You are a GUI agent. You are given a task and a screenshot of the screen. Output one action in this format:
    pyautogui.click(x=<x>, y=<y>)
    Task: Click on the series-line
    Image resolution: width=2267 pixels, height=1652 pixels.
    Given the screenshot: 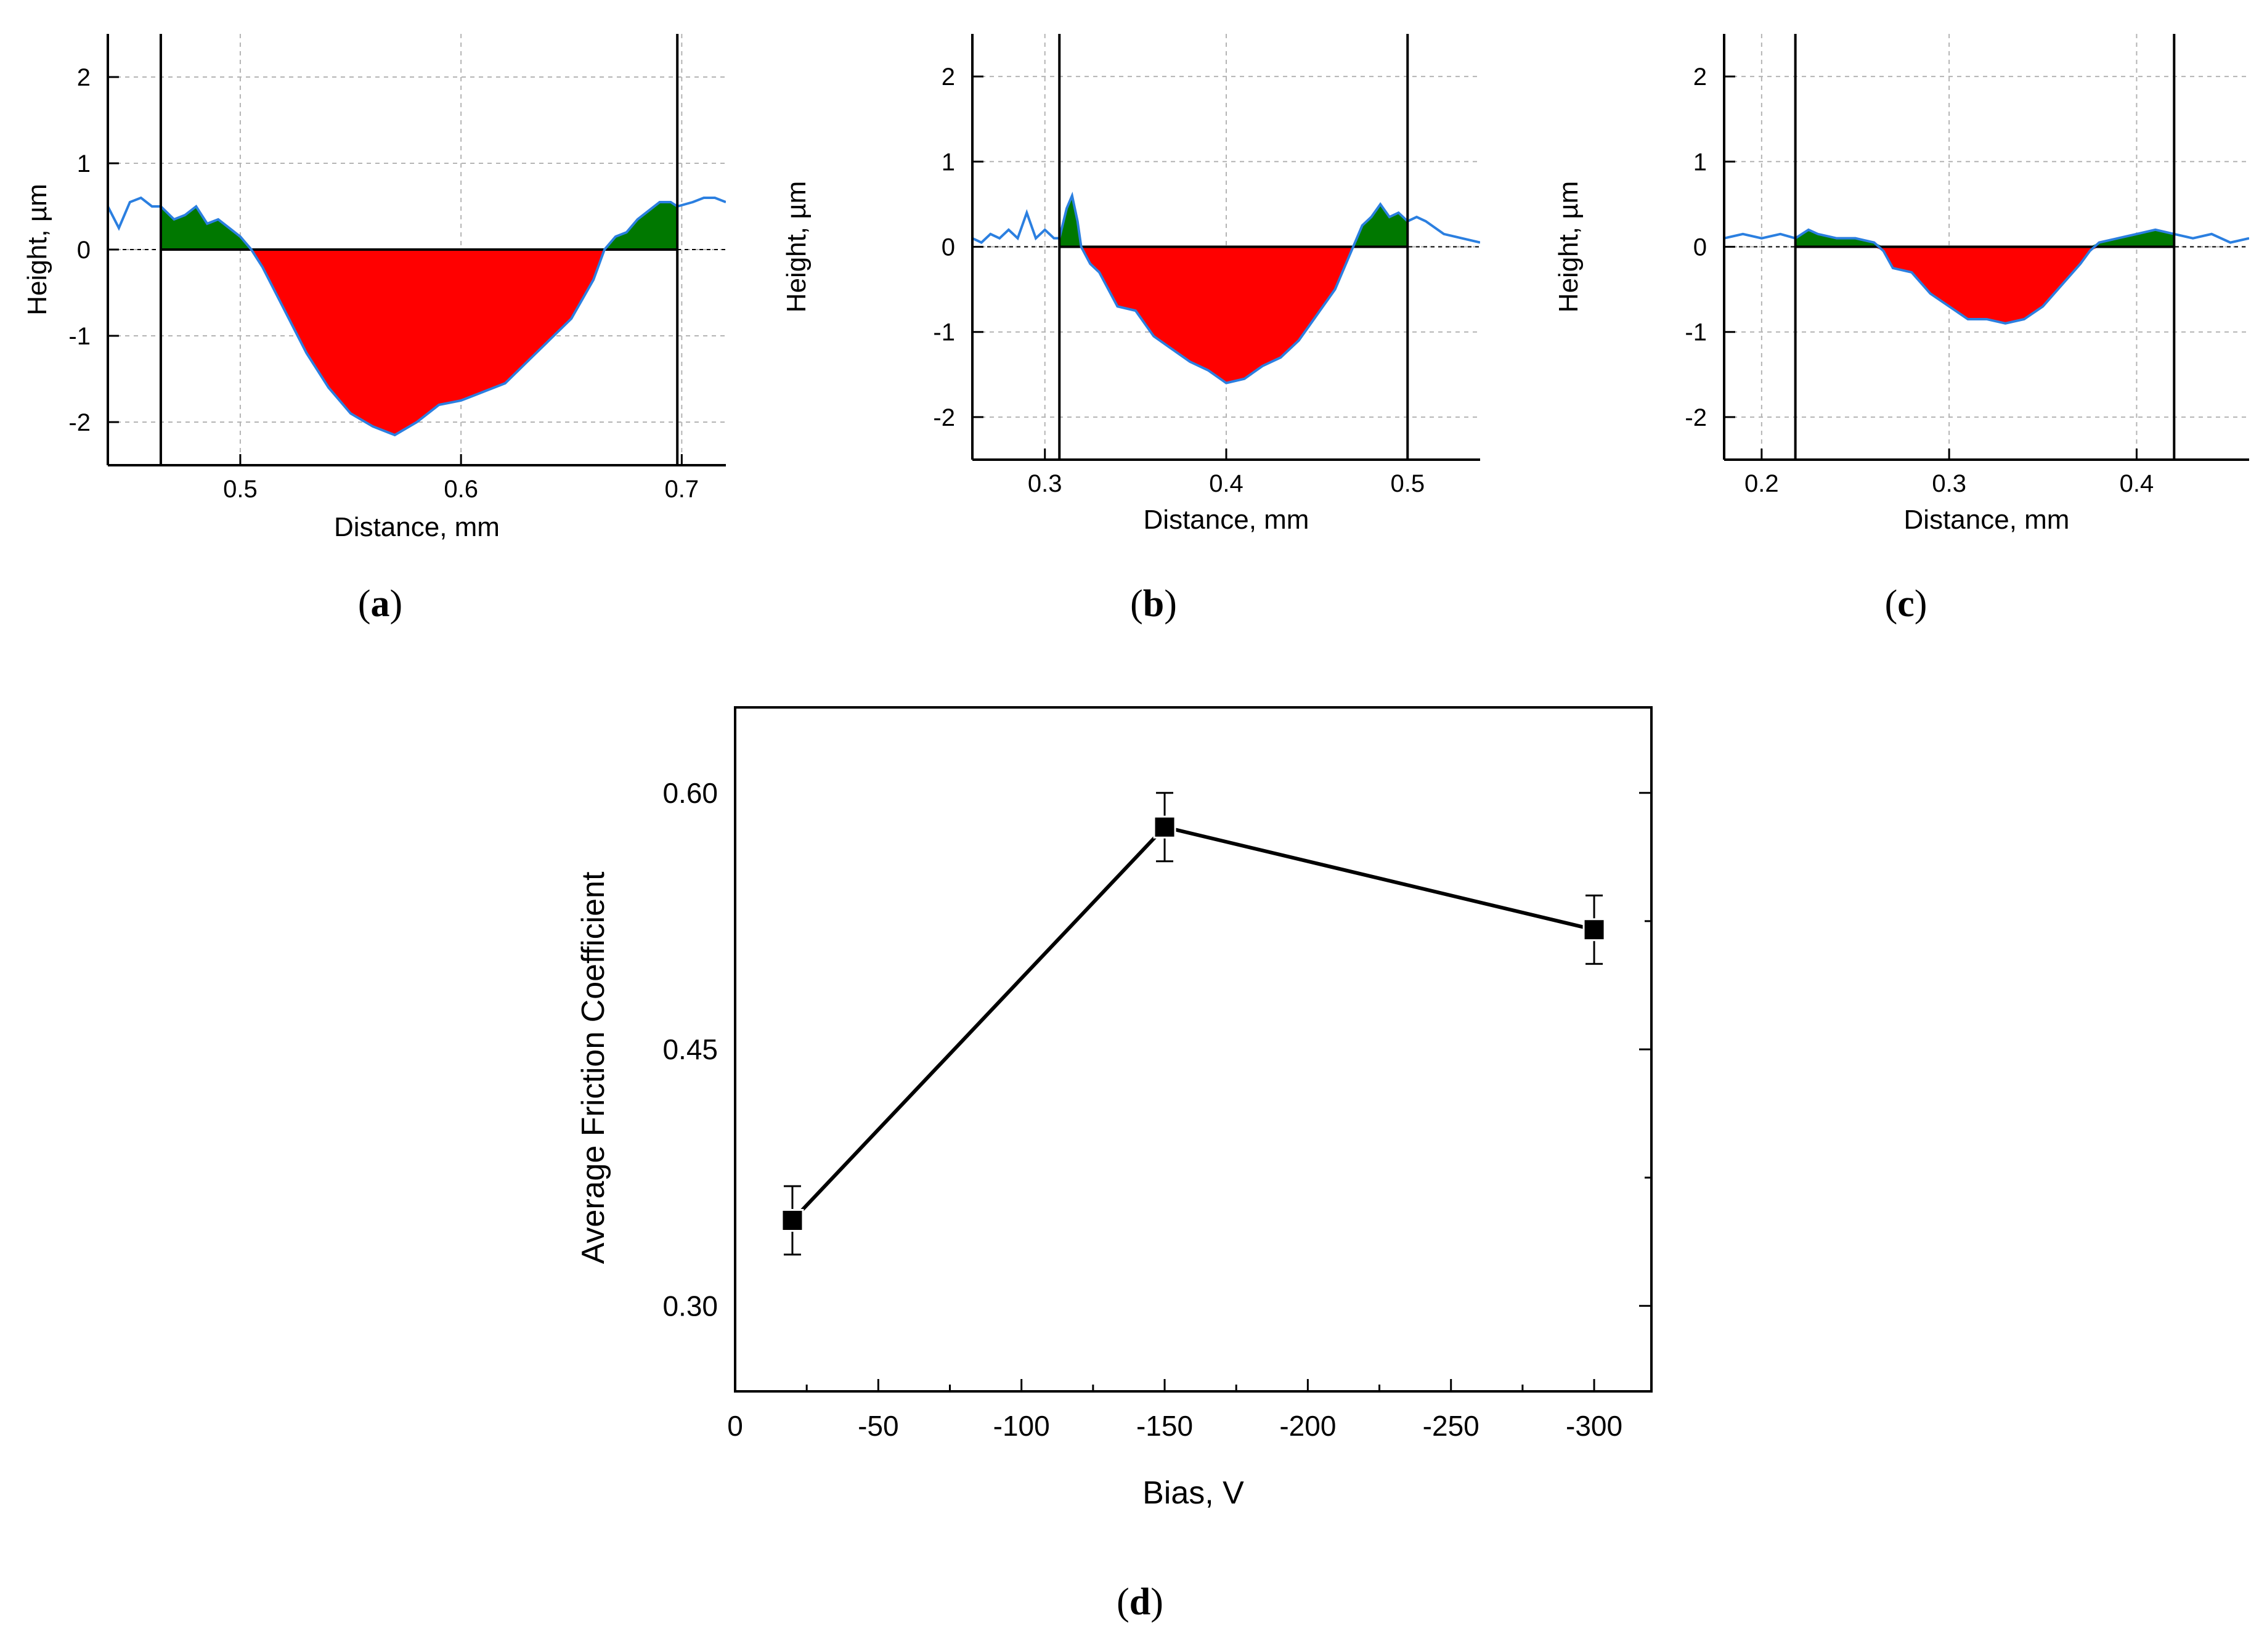 What is the action you would take?
    pyautogui.click(x=1193, y=1023)
    